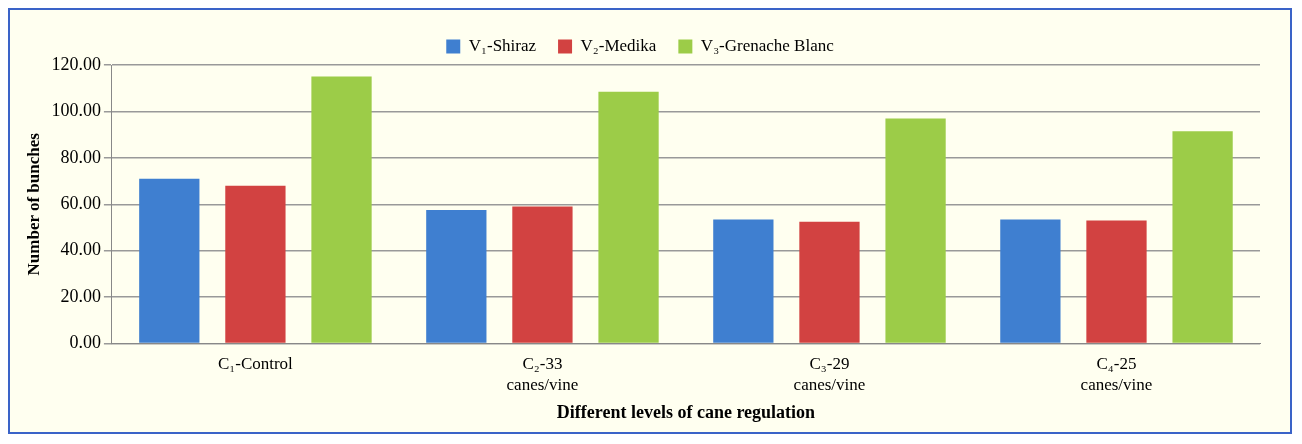 The image size is (1302, 444). Describe the element at coordinates (33, 204) in the screenshot. I see `y-axis-title: Number of bunches` at that location.